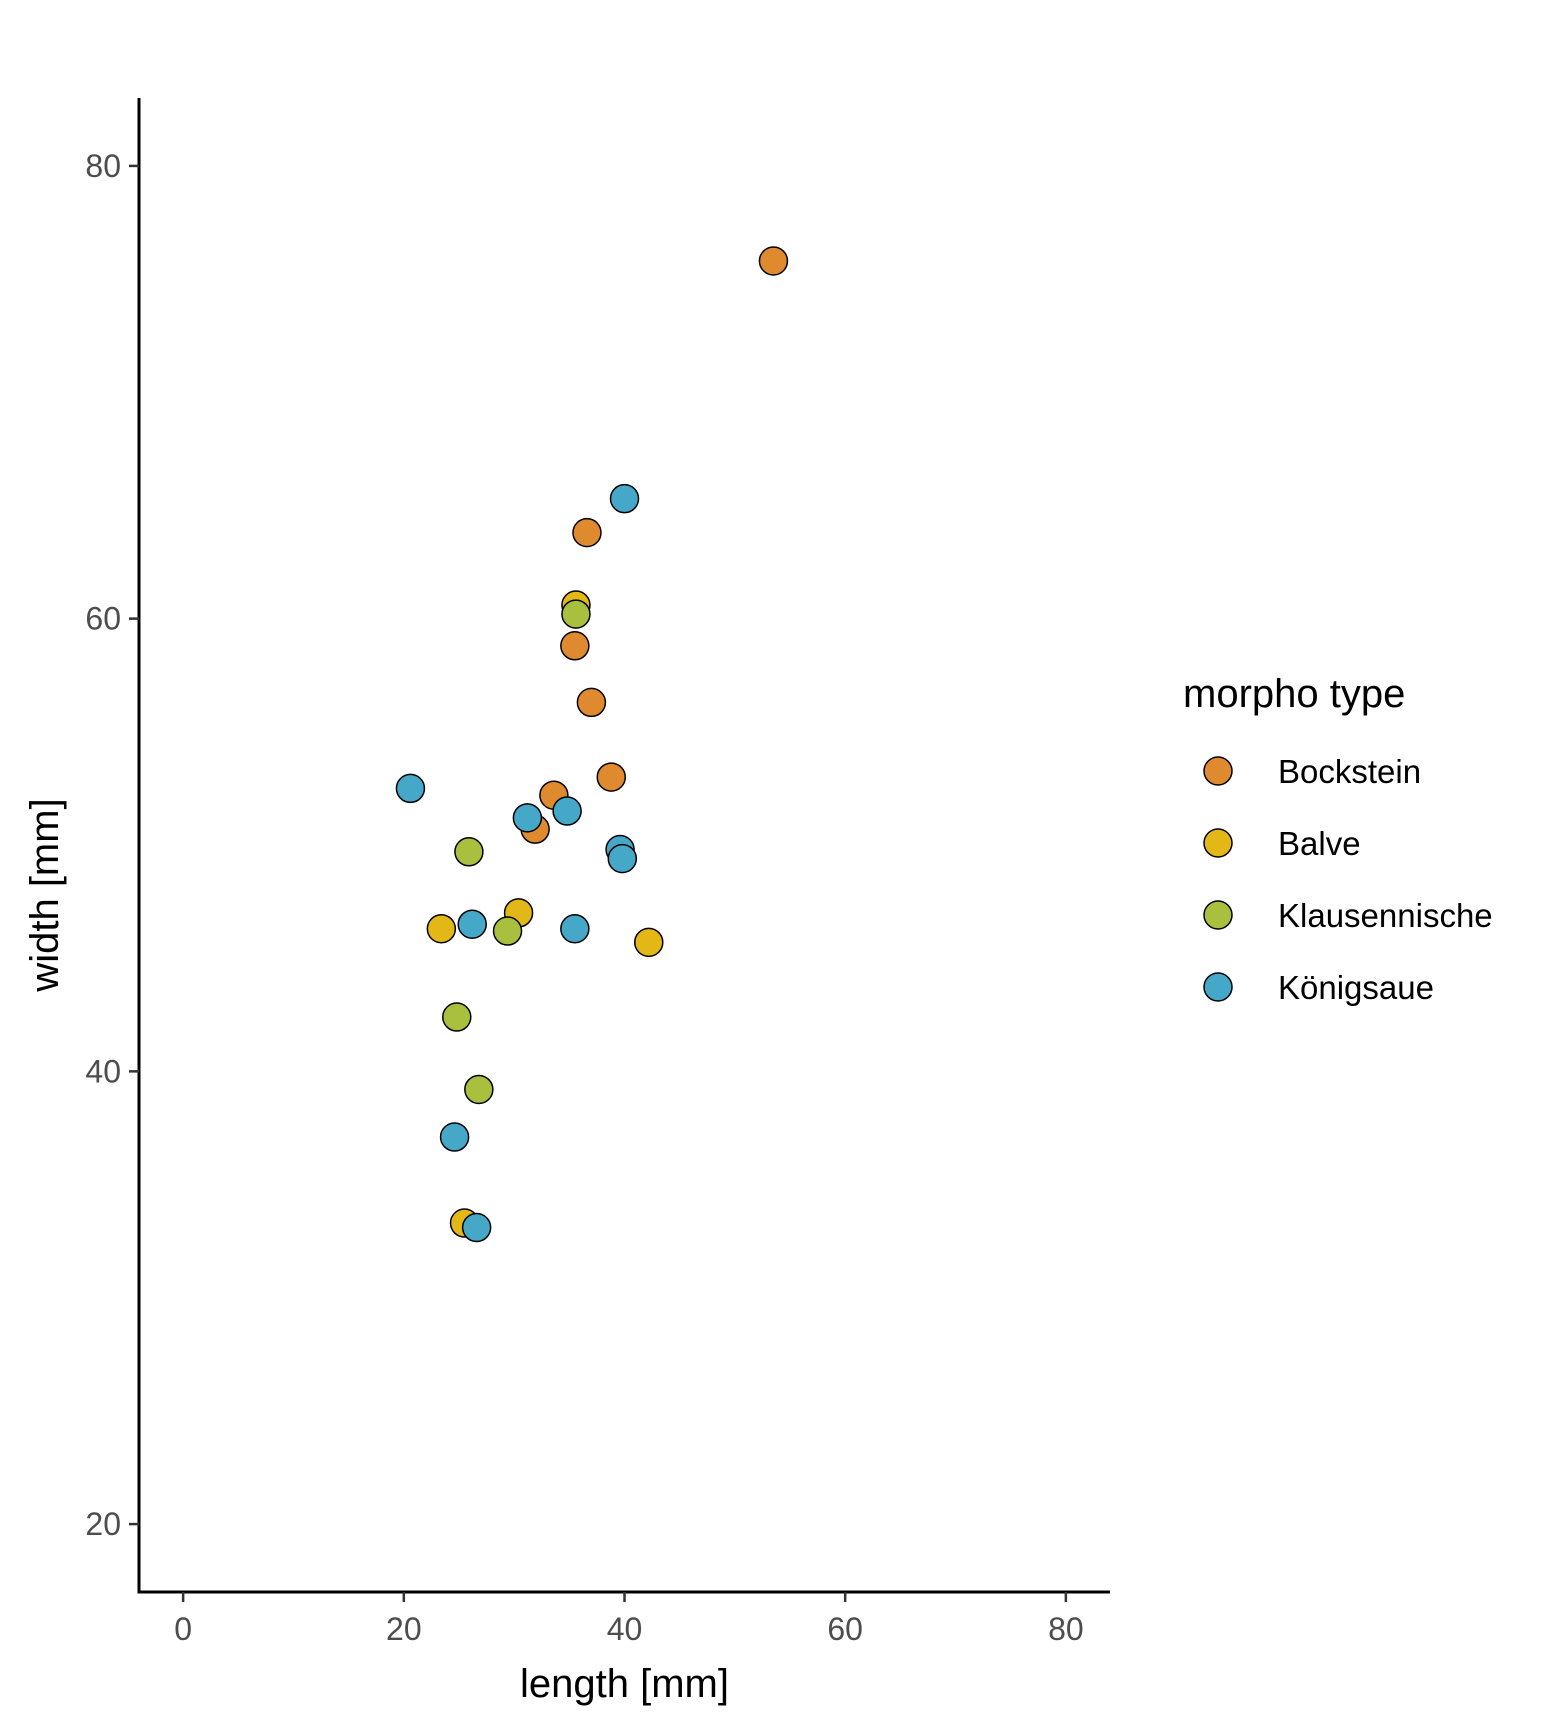  Describe the element at coordinates (103, 1071) in the screenshot. I see `y-tick-label: 40` at that location.